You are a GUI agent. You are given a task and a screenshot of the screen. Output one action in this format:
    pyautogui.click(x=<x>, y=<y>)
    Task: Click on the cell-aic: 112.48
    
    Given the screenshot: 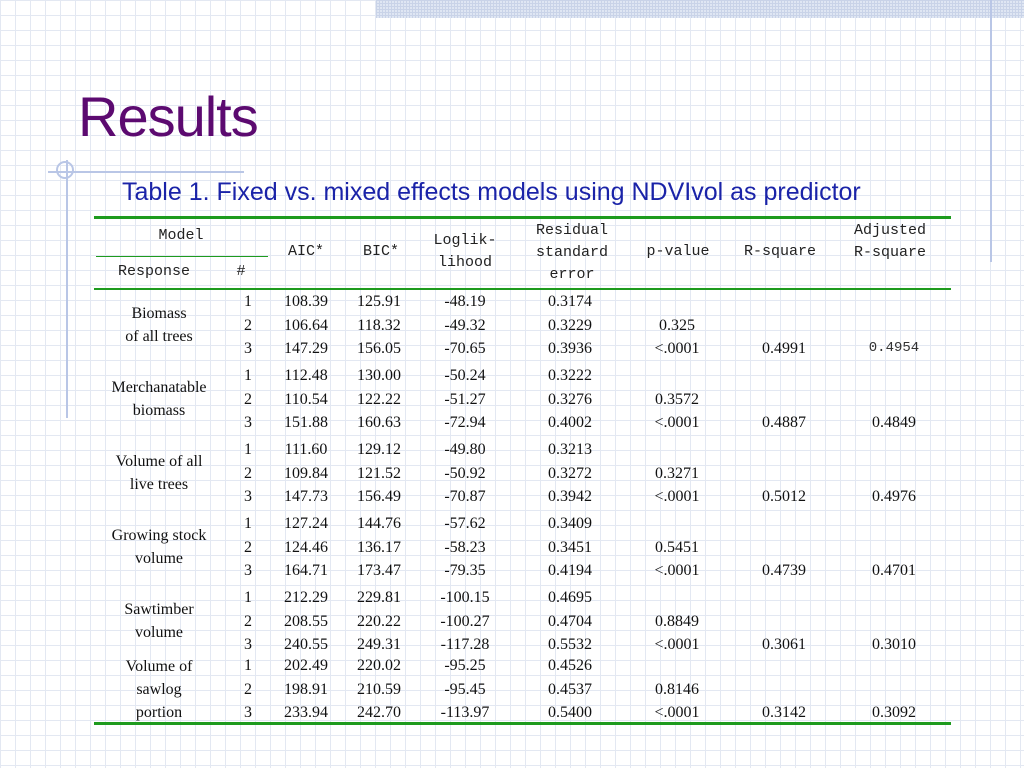 What is the action you would take?
    pyautogui.click(x=306, y=375)
    